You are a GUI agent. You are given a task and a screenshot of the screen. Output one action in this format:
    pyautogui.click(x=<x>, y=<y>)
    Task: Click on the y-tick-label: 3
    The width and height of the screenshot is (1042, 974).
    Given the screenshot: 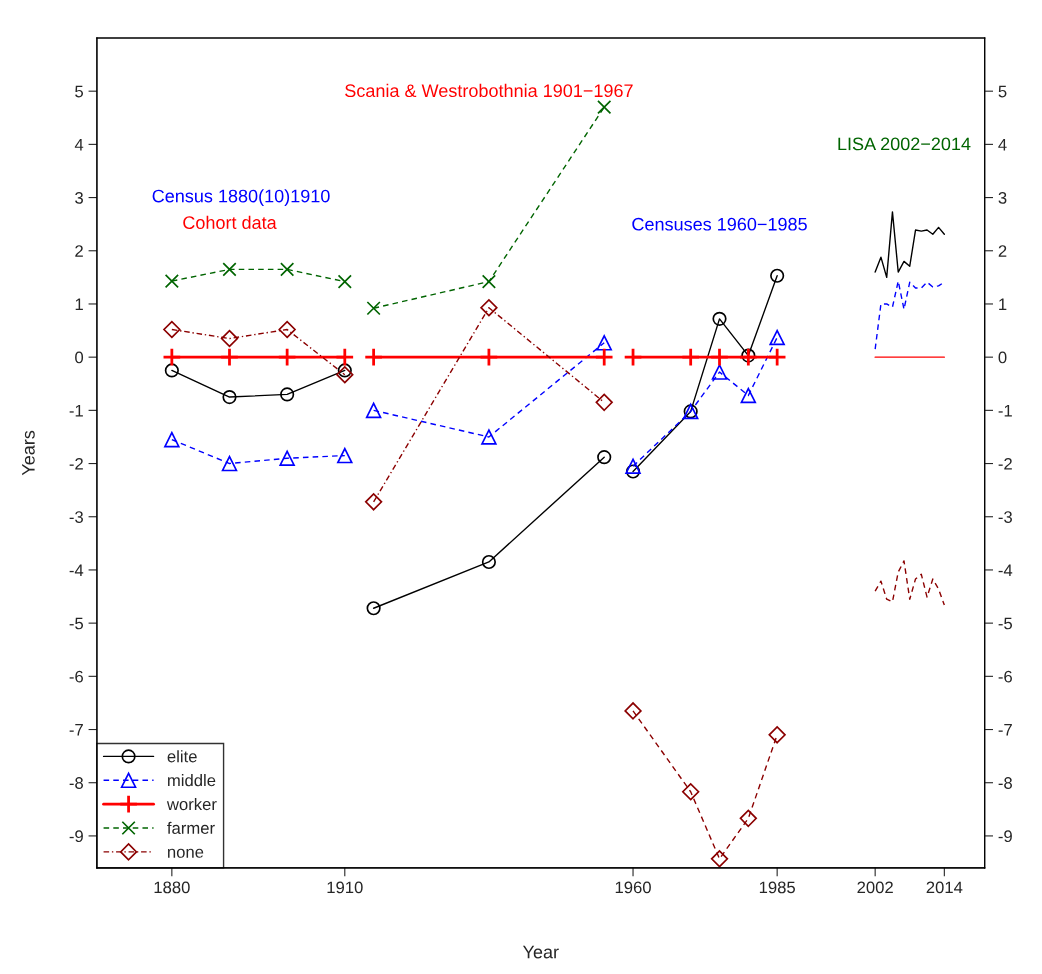 What is the action you would take?
    pyautogui.click(x=79, y=197)
    